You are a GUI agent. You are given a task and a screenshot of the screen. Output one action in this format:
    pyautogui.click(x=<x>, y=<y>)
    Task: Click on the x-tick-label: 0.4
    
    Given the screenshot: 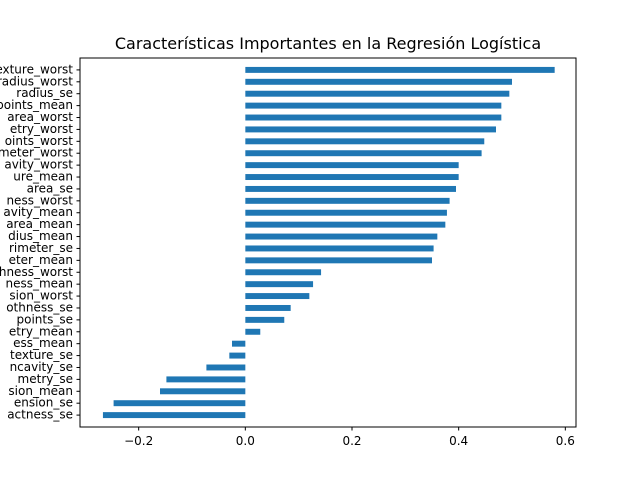 What is the action you would take?
    pyautogui.click(x=458, y=441)
    